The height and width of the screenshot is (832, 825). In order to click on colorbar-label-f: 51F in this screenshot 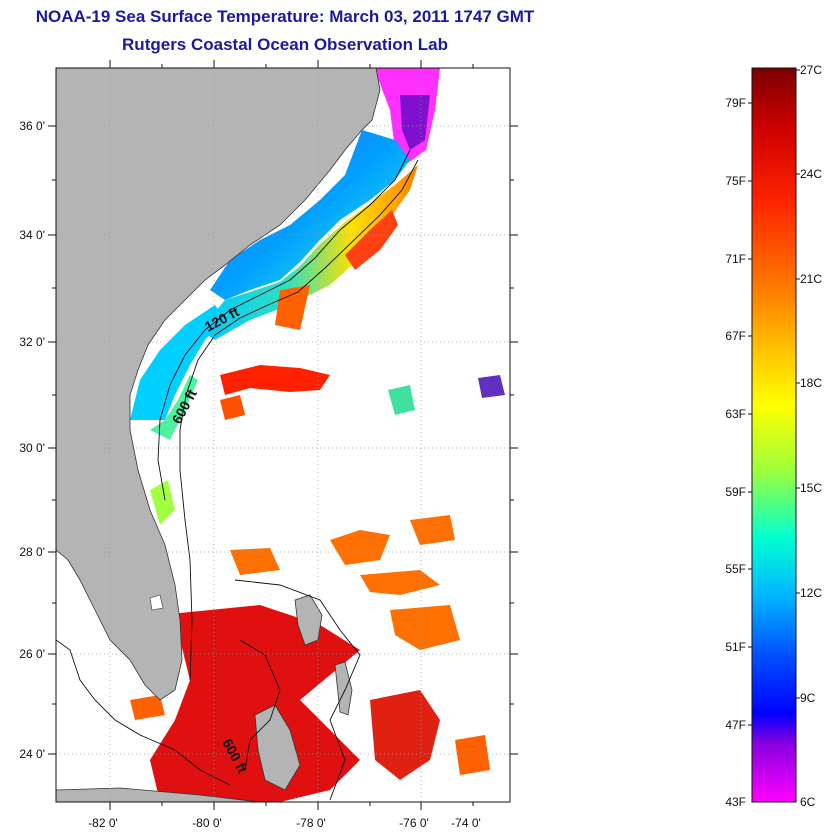, I will do `click(735, 647)`.